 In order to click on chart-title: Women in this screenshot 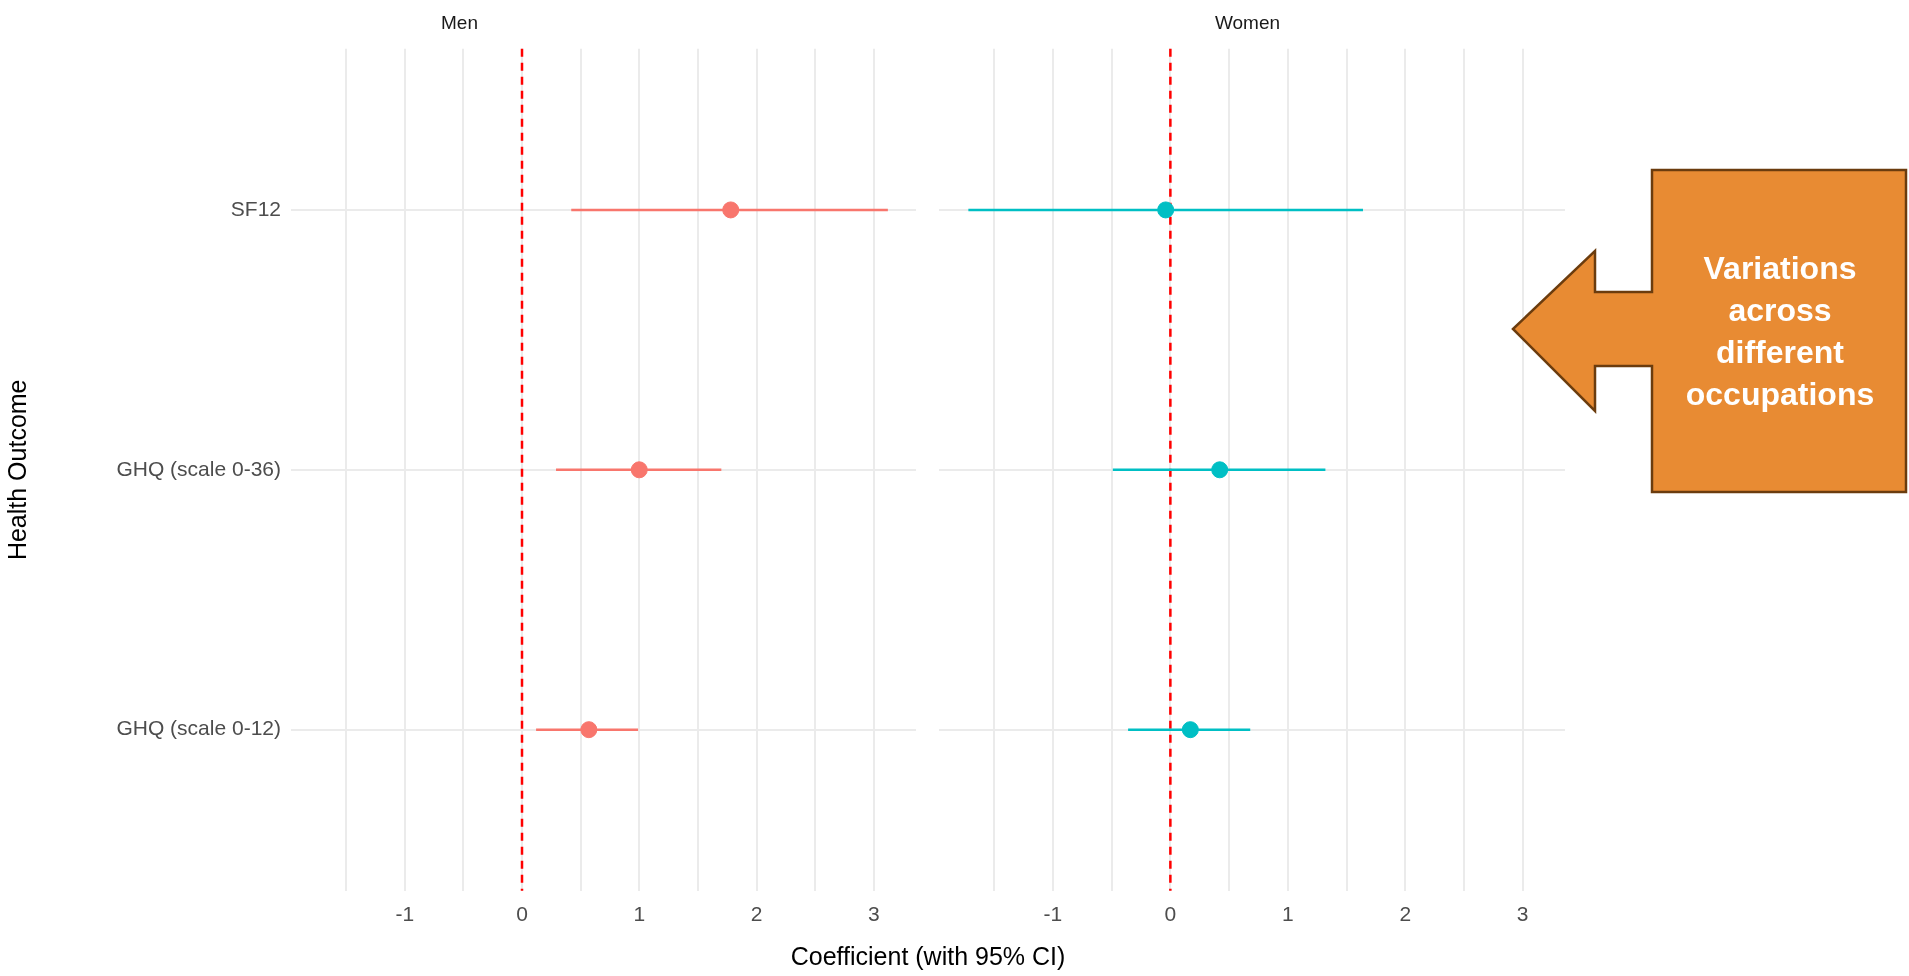, I will do `click(1247, 22)`.